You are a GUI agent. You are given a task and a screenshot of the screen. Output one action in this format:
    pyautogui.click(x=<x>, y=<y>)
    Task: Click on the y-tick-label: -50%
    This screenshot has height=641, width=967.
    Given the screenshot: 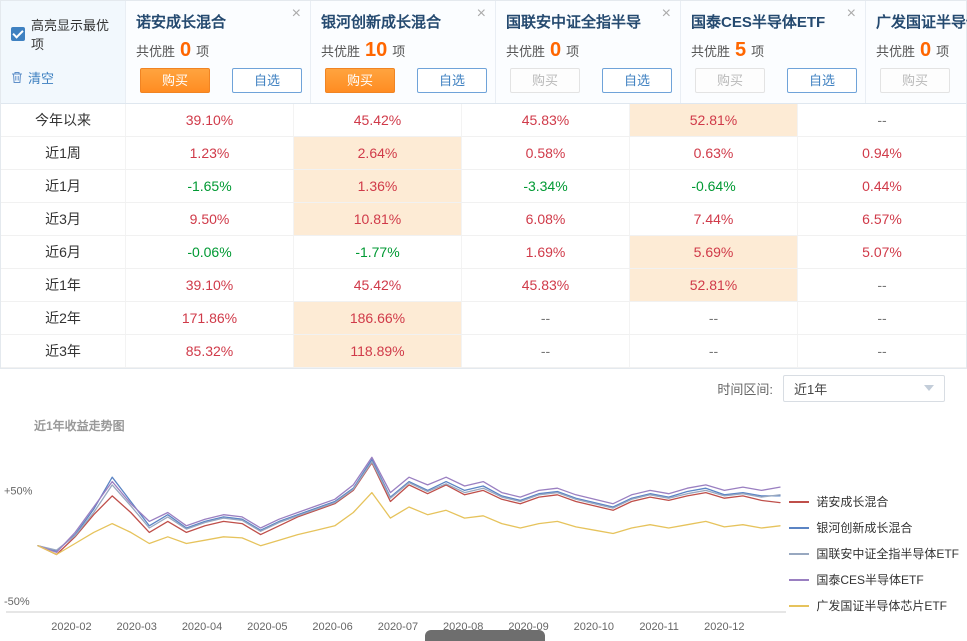 What is the action you would take?
    pyautogui.click(x=17, y=602)
    